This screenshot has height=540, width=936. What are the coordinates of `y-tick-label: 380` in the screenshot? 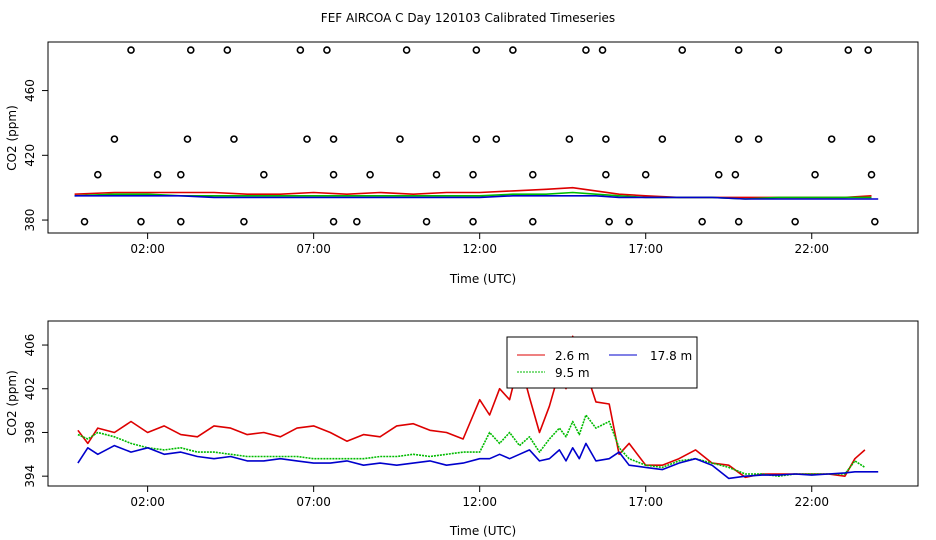 It's located at (30, 220).